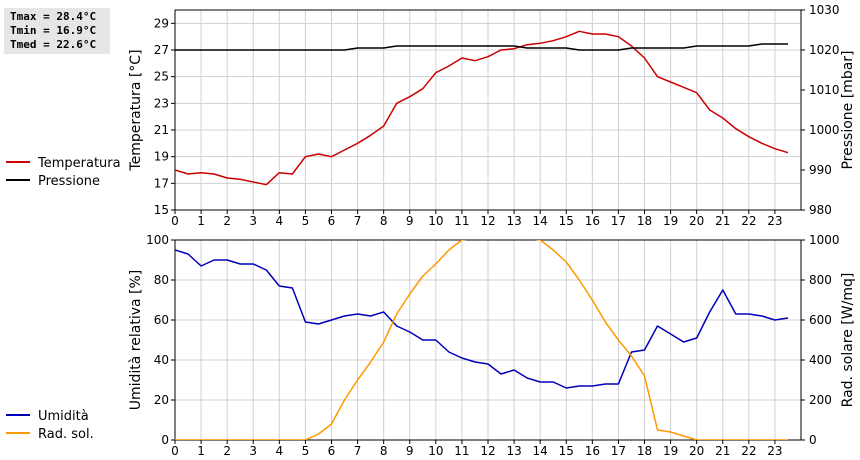 This screenshot has height=460, width=860. Describe the element at coordinates (161, 183) in the screenshot. I see `y-left-tick-label: 17` at that location.